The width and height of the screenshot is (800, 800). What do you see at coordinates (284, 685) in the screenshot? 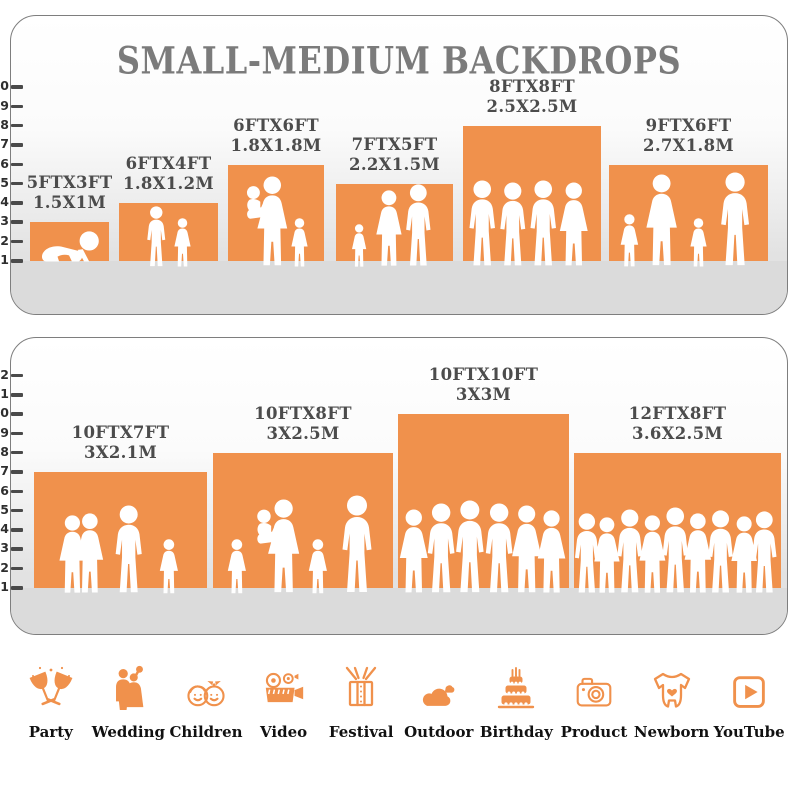
I see `video-camera-icon` at bounding box center [284, 685].